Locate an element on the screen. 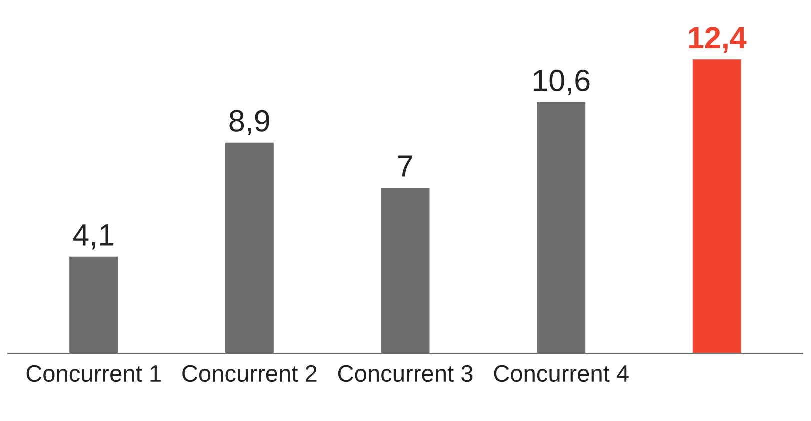  data-label: 7 is located at coordinates (405, 166).